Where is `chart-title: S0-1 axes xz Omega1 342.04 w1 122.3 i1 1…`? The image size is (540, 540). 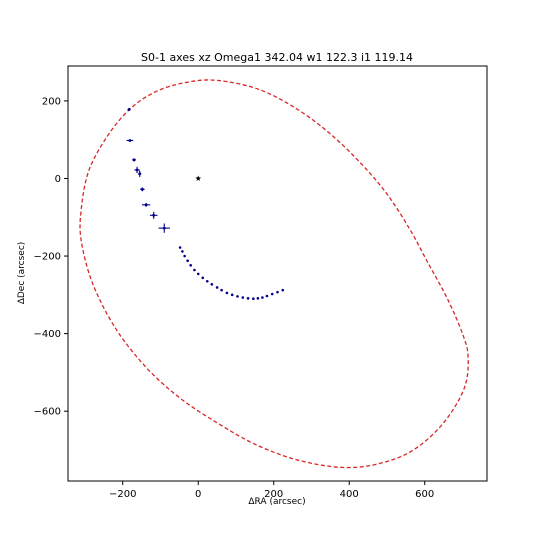 chart-title: S0-1 axes xz Omega1 342.04 w1 122.3 i1 1… is located at coordinates (277, 57).